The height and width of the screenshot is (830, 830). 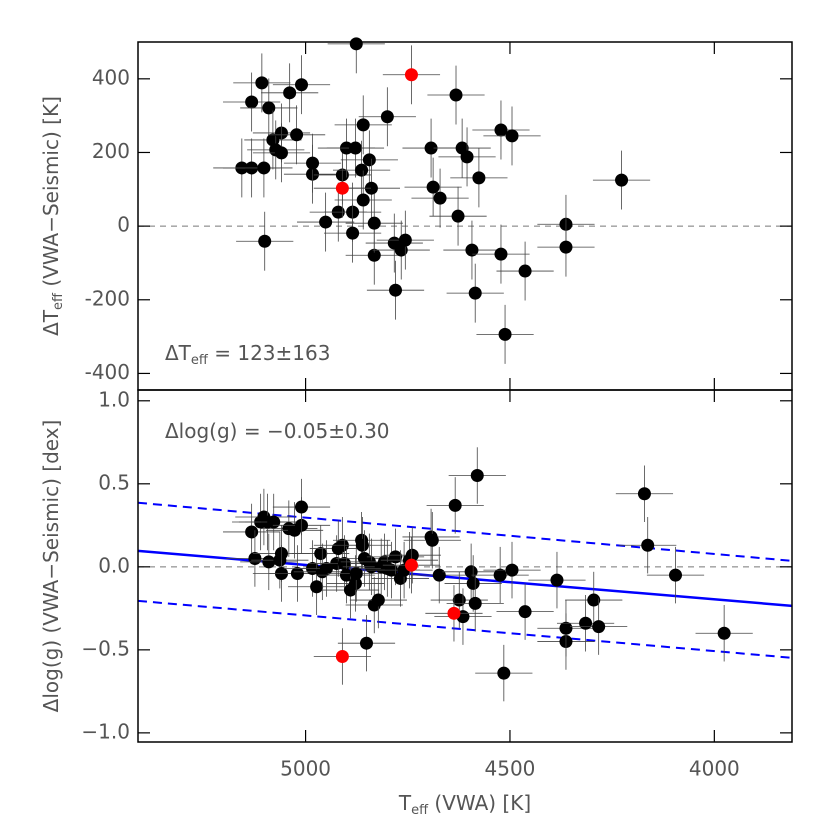 I want to click on y-tick-label: -200, so click(x=107, y=298).